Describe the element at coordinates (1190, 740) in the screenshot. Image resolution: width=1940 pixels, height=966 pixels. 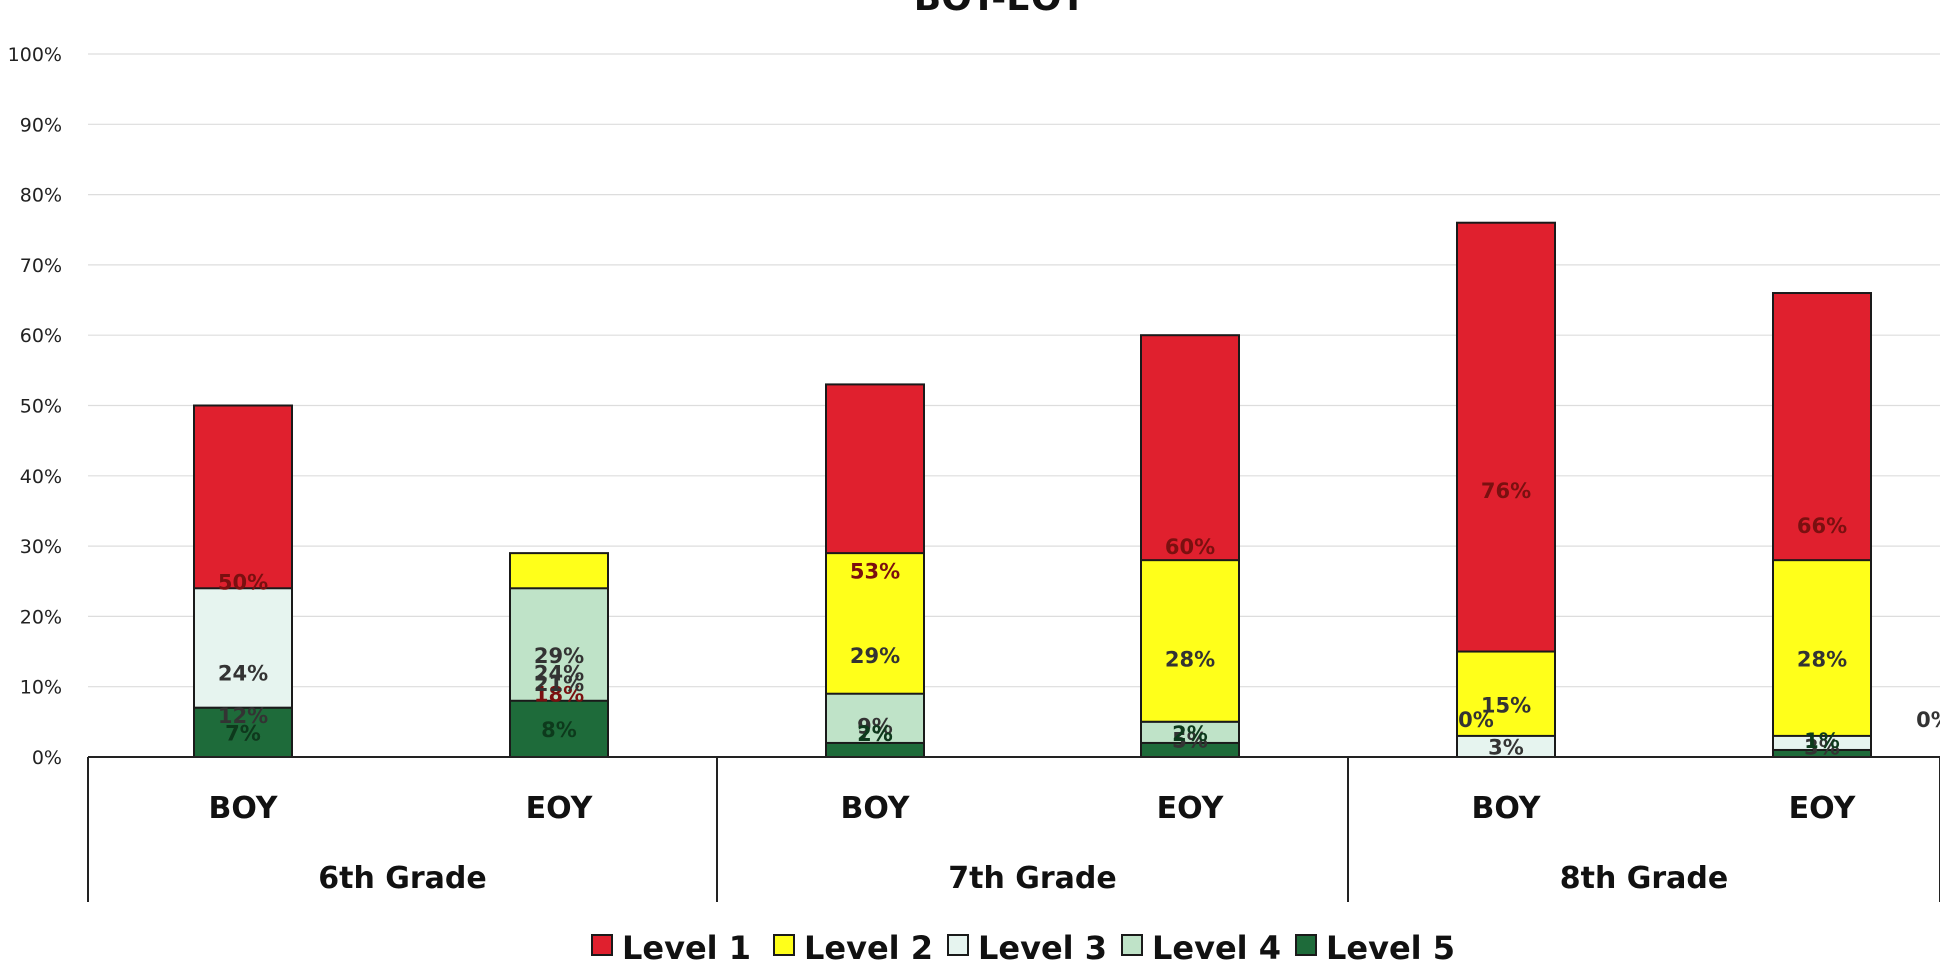
I see `data-label: 5%` at that location.